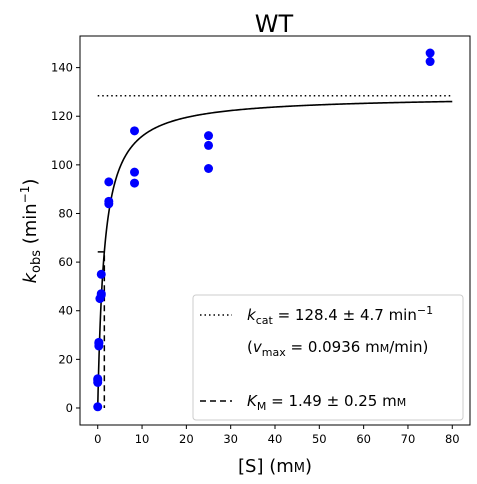  Describe the element at coordinates (319, 439) in the screenshot. I see `x-tick-label: 50` at that location.